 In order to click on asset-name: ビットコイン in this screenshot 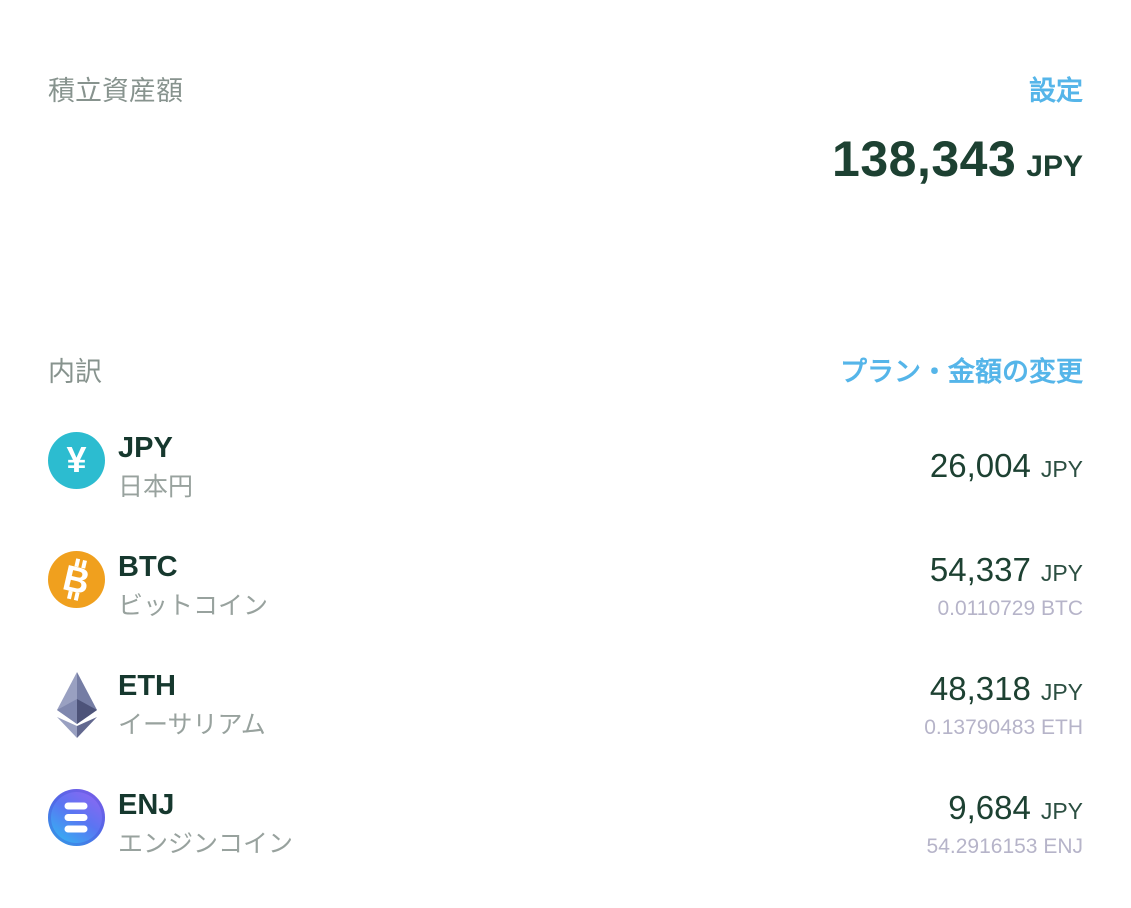, I will do `click(193, 605)`.